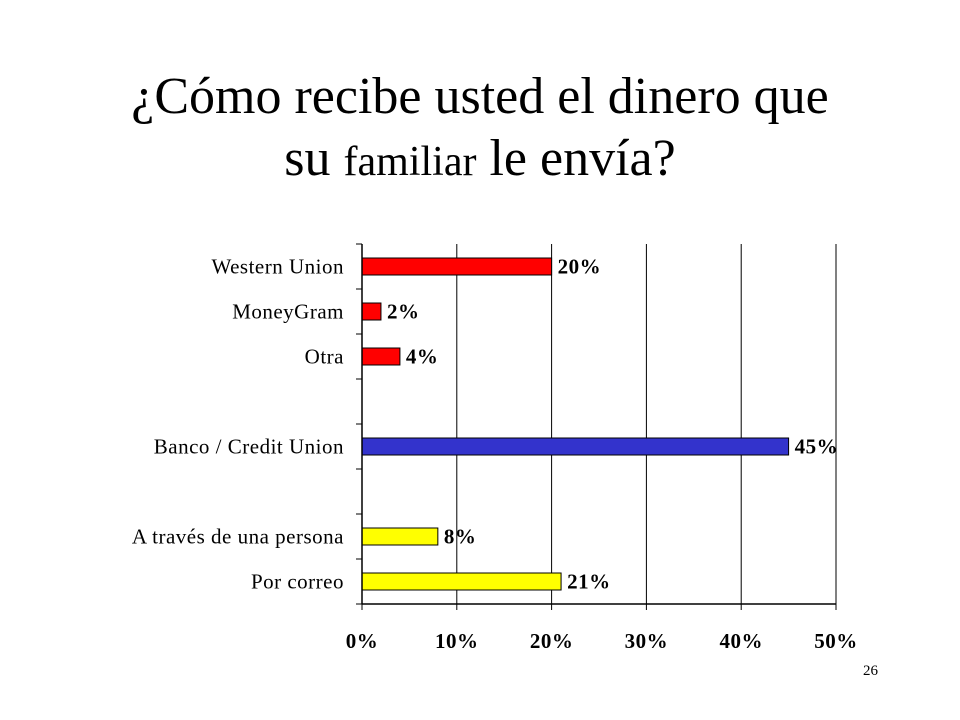  Describe the element at coordinates (410, 162) in the screenshot. I see `title-word-familiar: familiar` at that location.